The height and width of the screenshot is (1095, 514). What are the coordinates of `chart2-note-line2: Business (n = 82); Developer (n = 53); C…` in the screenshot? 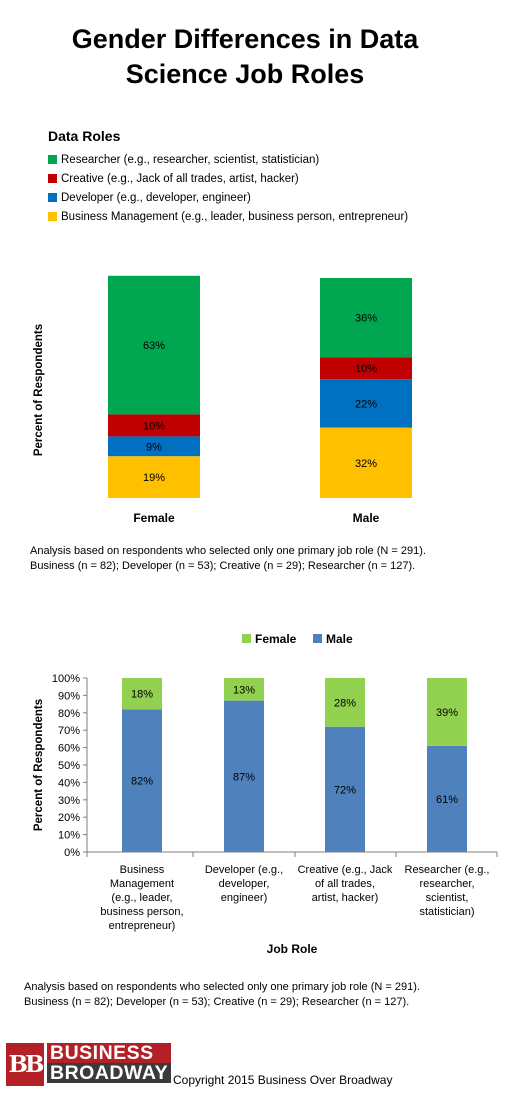 It's located at (217, 1002).